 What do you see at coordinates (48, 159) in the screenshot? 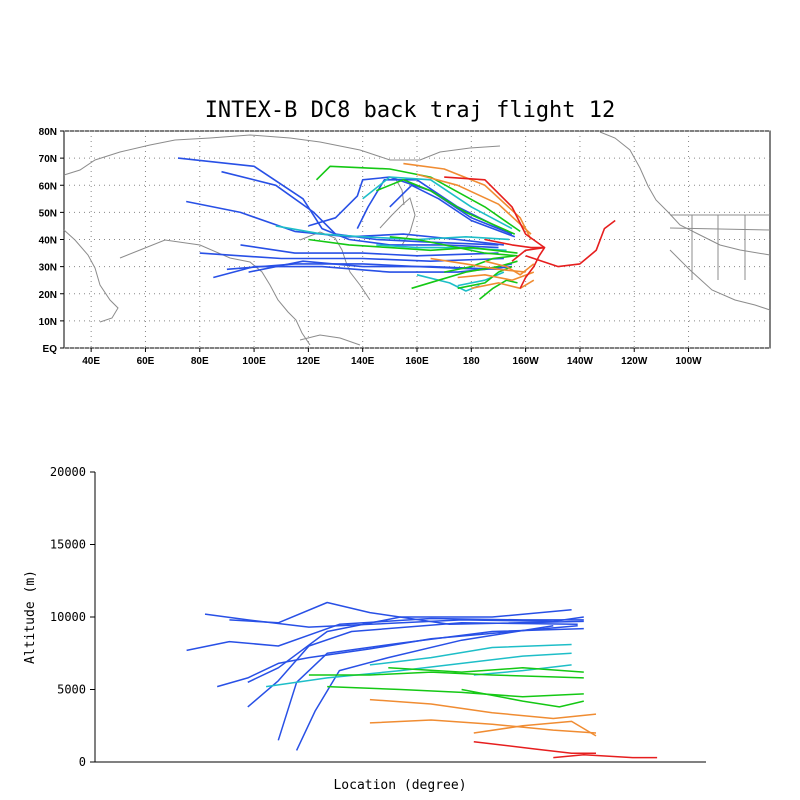
I see `map-y-tick-label: 70N` at bounding box center [48, 159].